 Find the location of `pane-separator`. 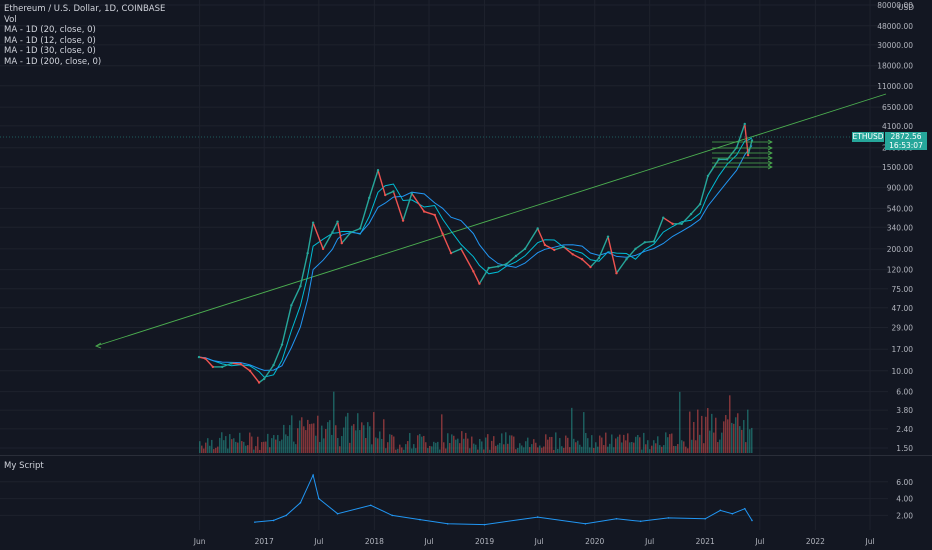

pane-separator is located at coordinates (466, 455).